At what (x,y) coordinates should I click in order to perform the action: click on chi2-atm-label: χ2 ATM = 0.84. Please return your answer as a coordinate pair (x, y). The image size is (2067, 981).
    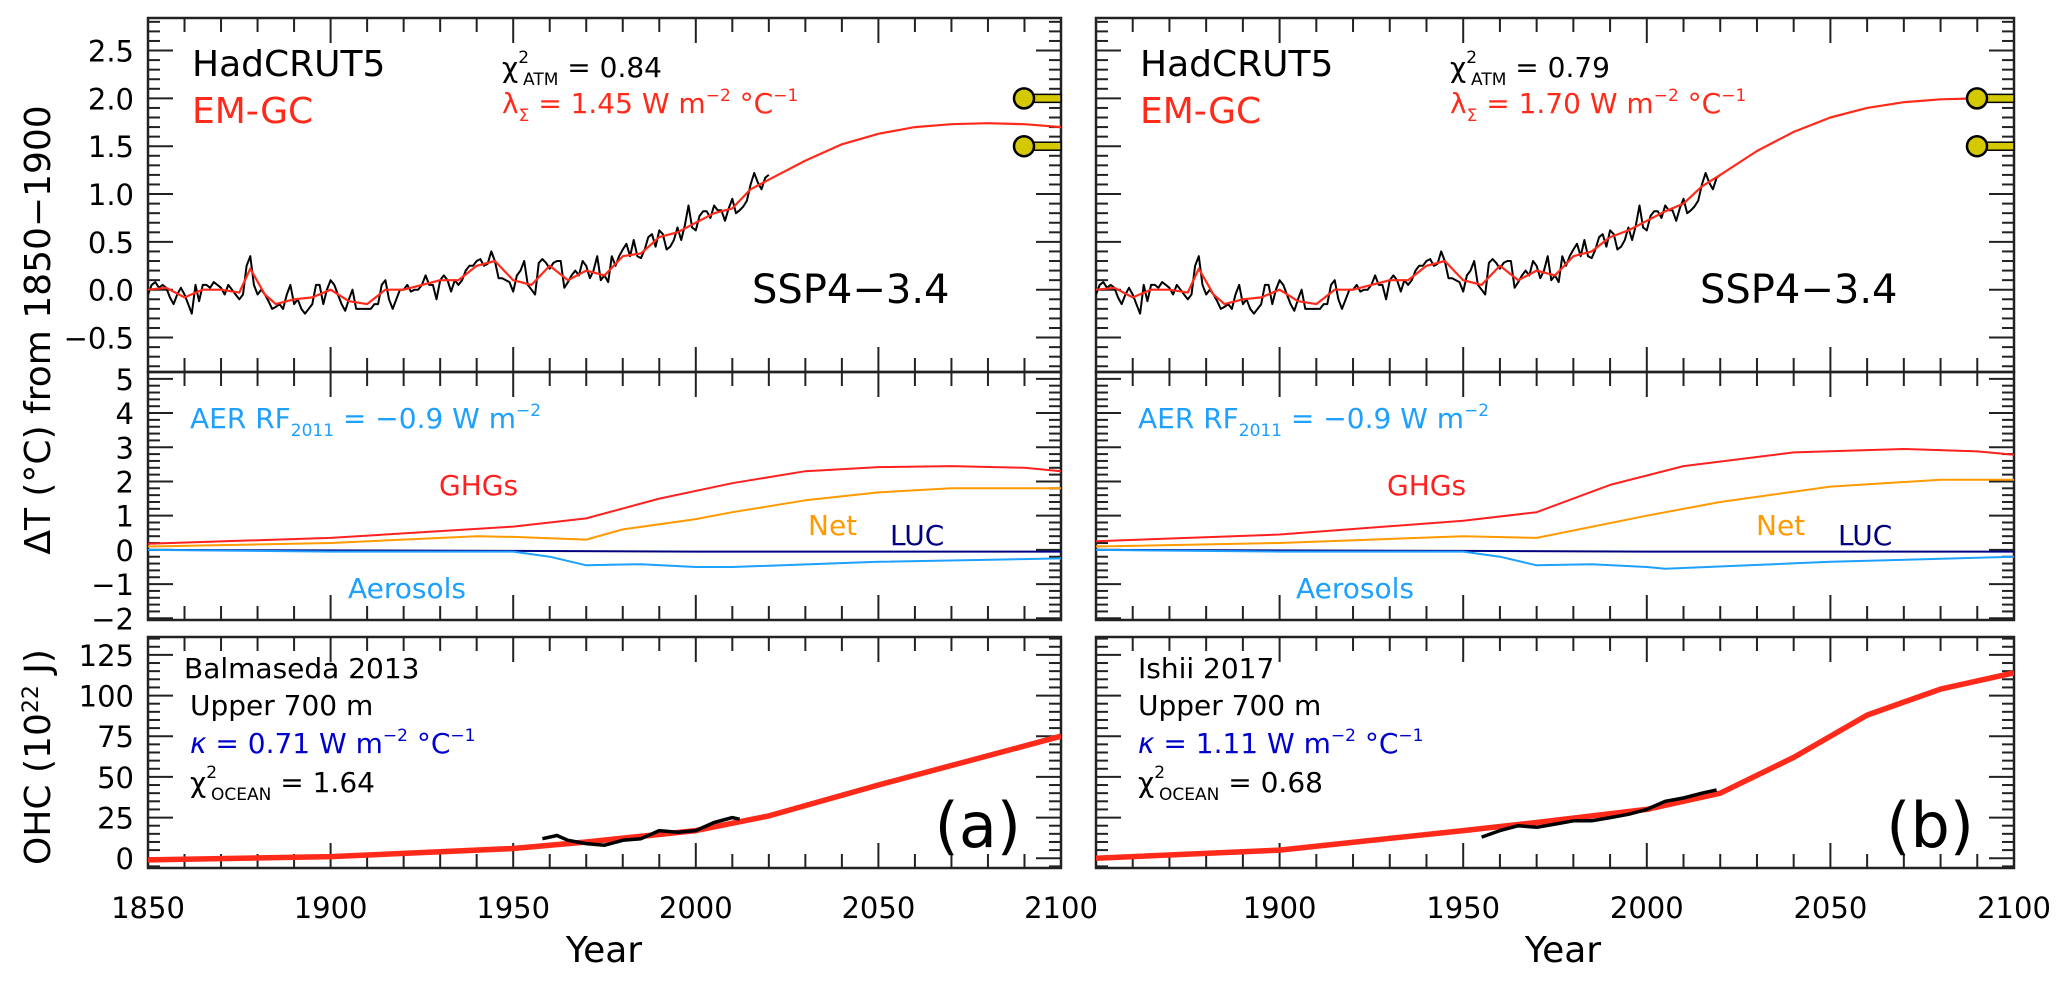
    Looking at the image, I should click on (582, 69).